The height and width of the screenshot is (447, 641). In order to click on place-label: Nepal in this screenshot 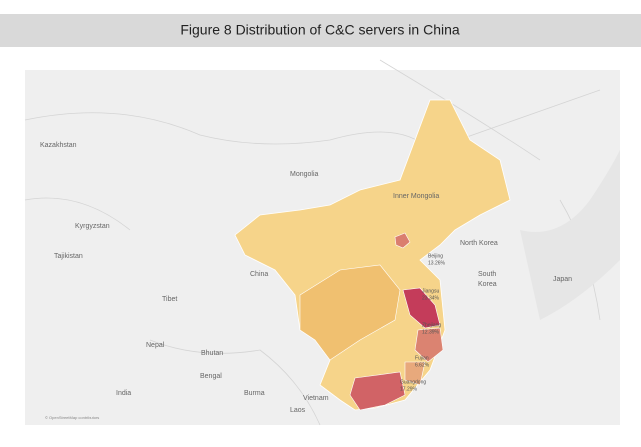, I will do `click(155, 345)`.